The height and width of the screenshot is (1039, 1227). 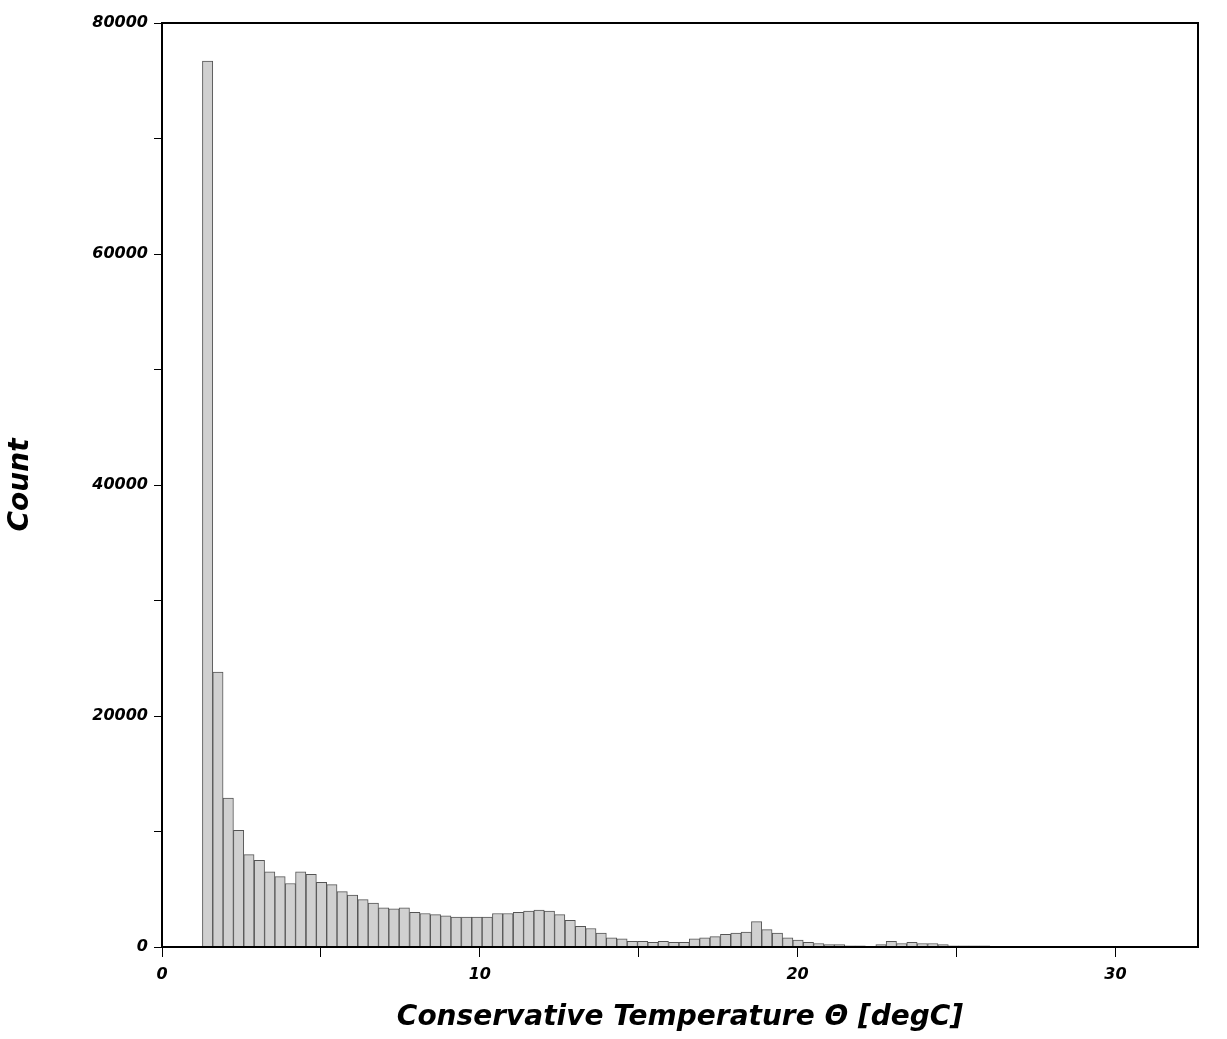 What do you see at coordinates (119, 484) in the screenshot?
I see `y-tick-label: 40000` at bounding box center [119, 484].